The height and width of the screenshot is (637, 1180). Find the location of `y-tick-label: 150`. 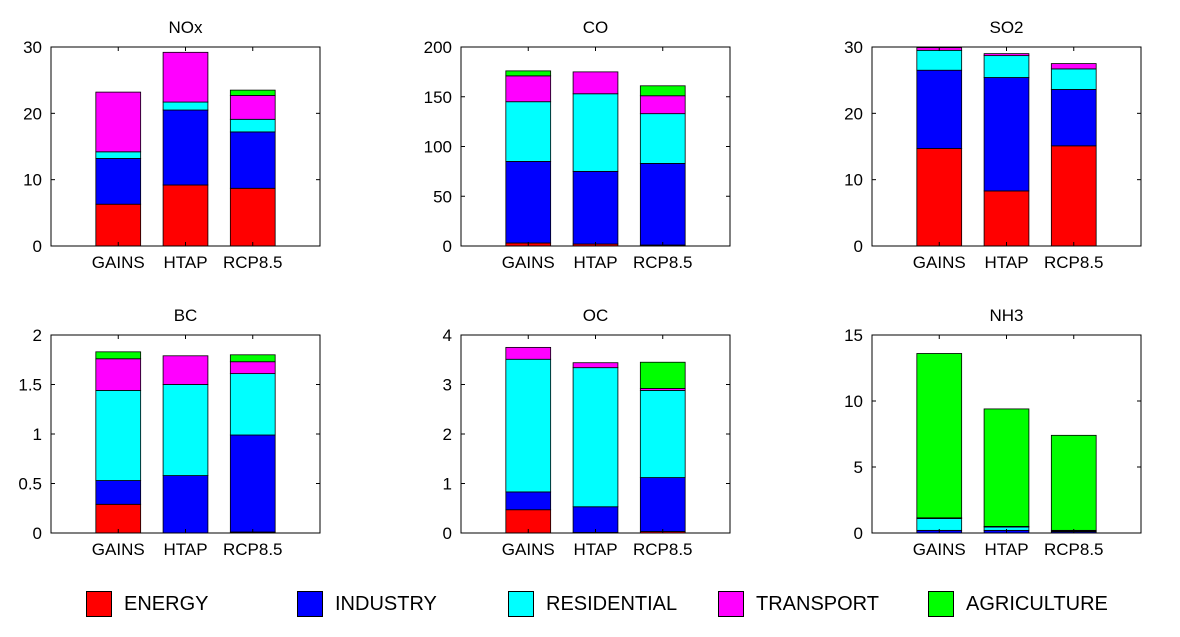

y-tick-label: 150 is located at coordinates (438, 97).